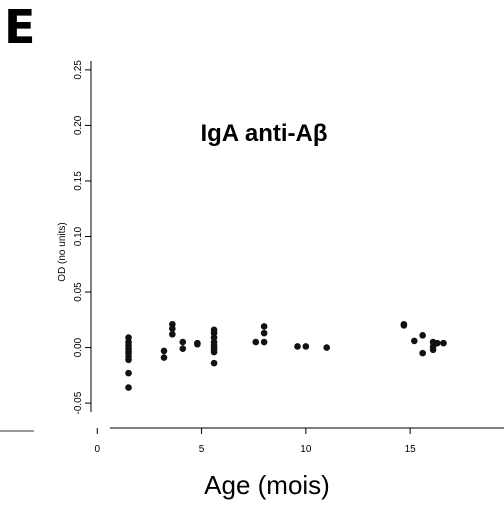  Describe the element at coordinates (62, 251) in the screenshot. I see `y-axis-label: OD (no units)` at that location.